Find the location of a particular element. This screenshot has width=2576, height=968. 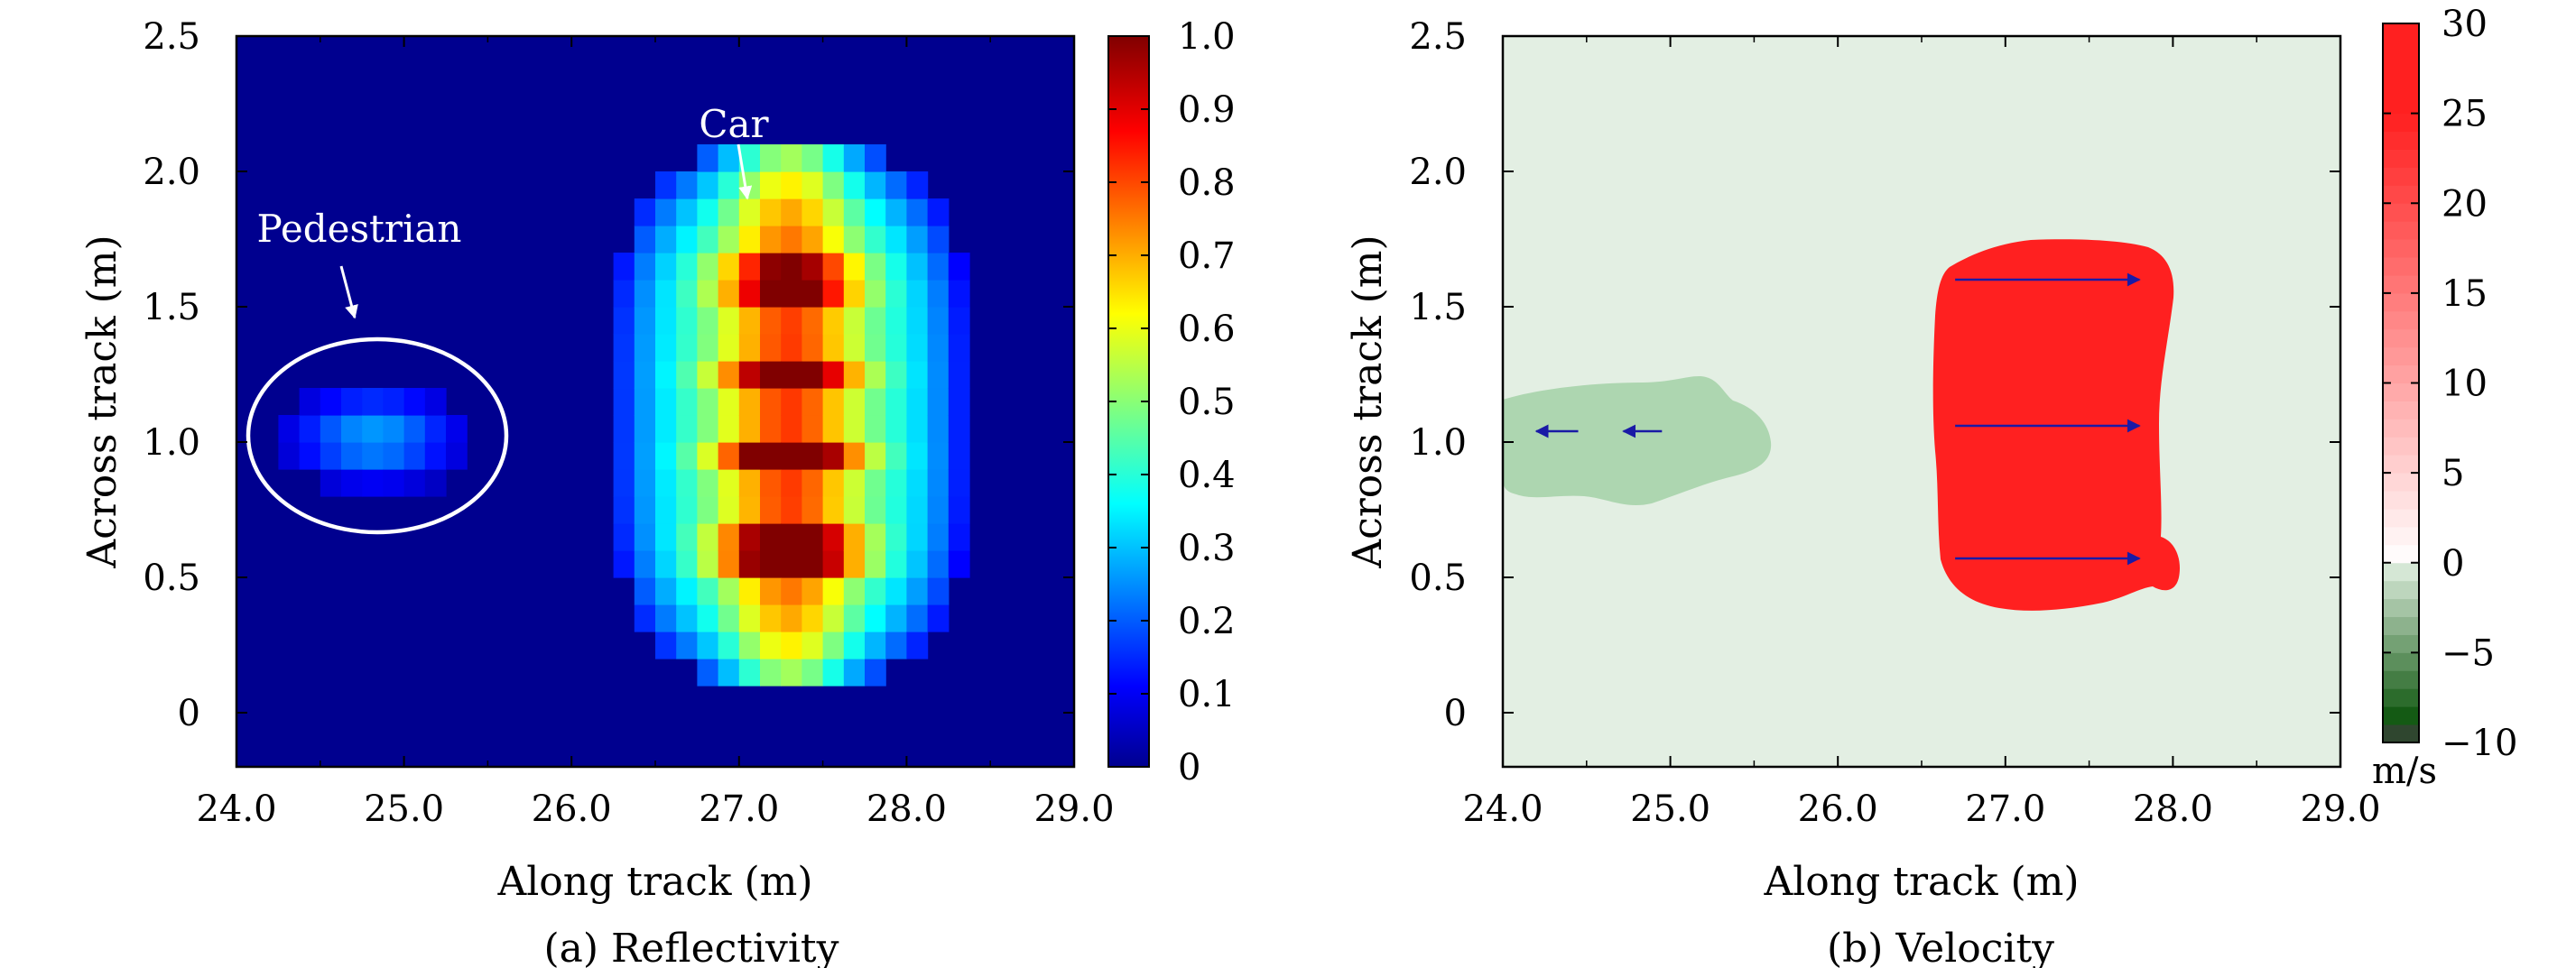

y-tick-label: 1.5 is located at coordinates (171, 307).